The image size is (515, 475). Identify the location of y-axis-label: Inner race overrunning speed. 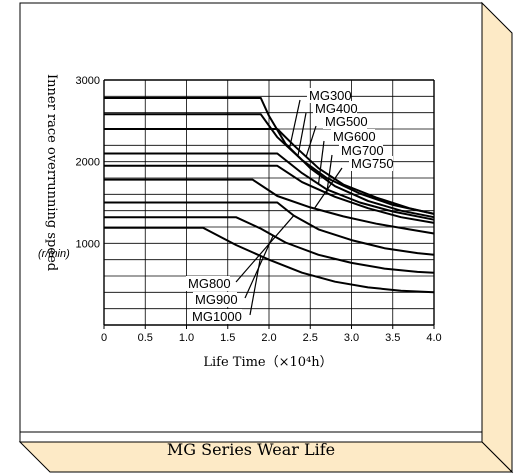
(51, 172).